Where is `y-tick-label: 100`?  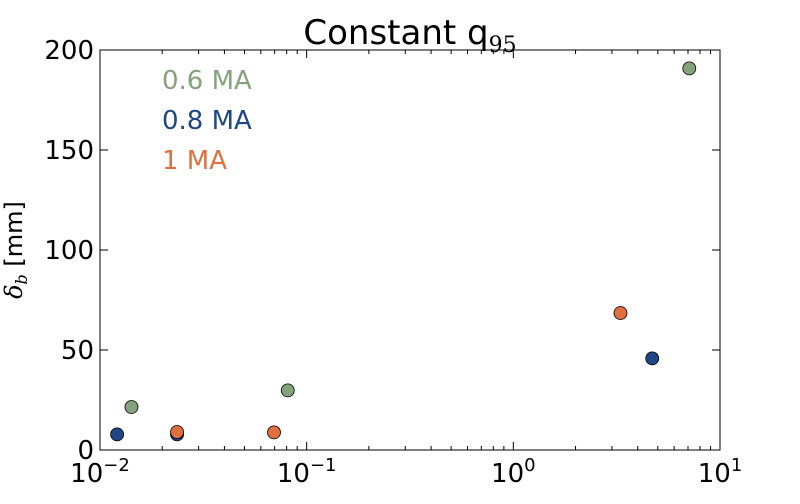
y-tick-label: 100 is located at coordinates (69, 251).